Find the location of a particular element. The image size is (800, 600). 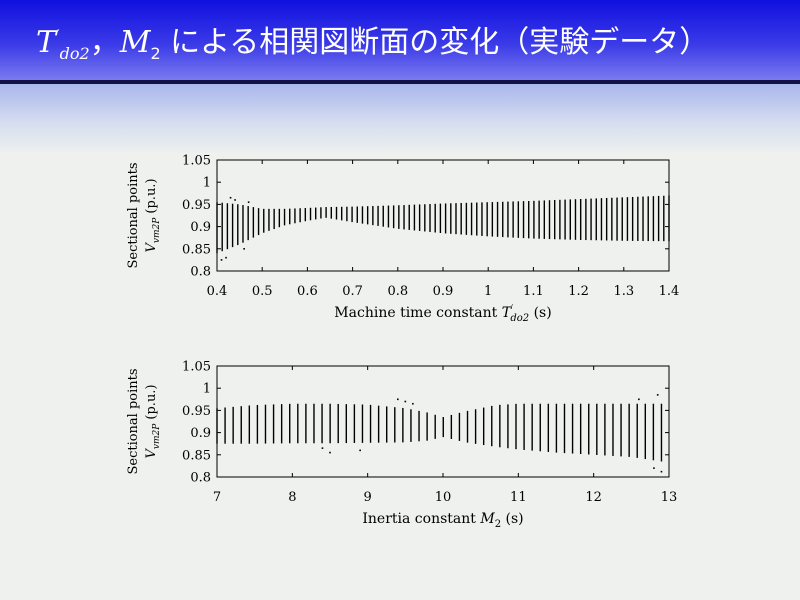

x-axis-label: Machine time constant T′ do2 (s) is located at coordinates (442, 314).